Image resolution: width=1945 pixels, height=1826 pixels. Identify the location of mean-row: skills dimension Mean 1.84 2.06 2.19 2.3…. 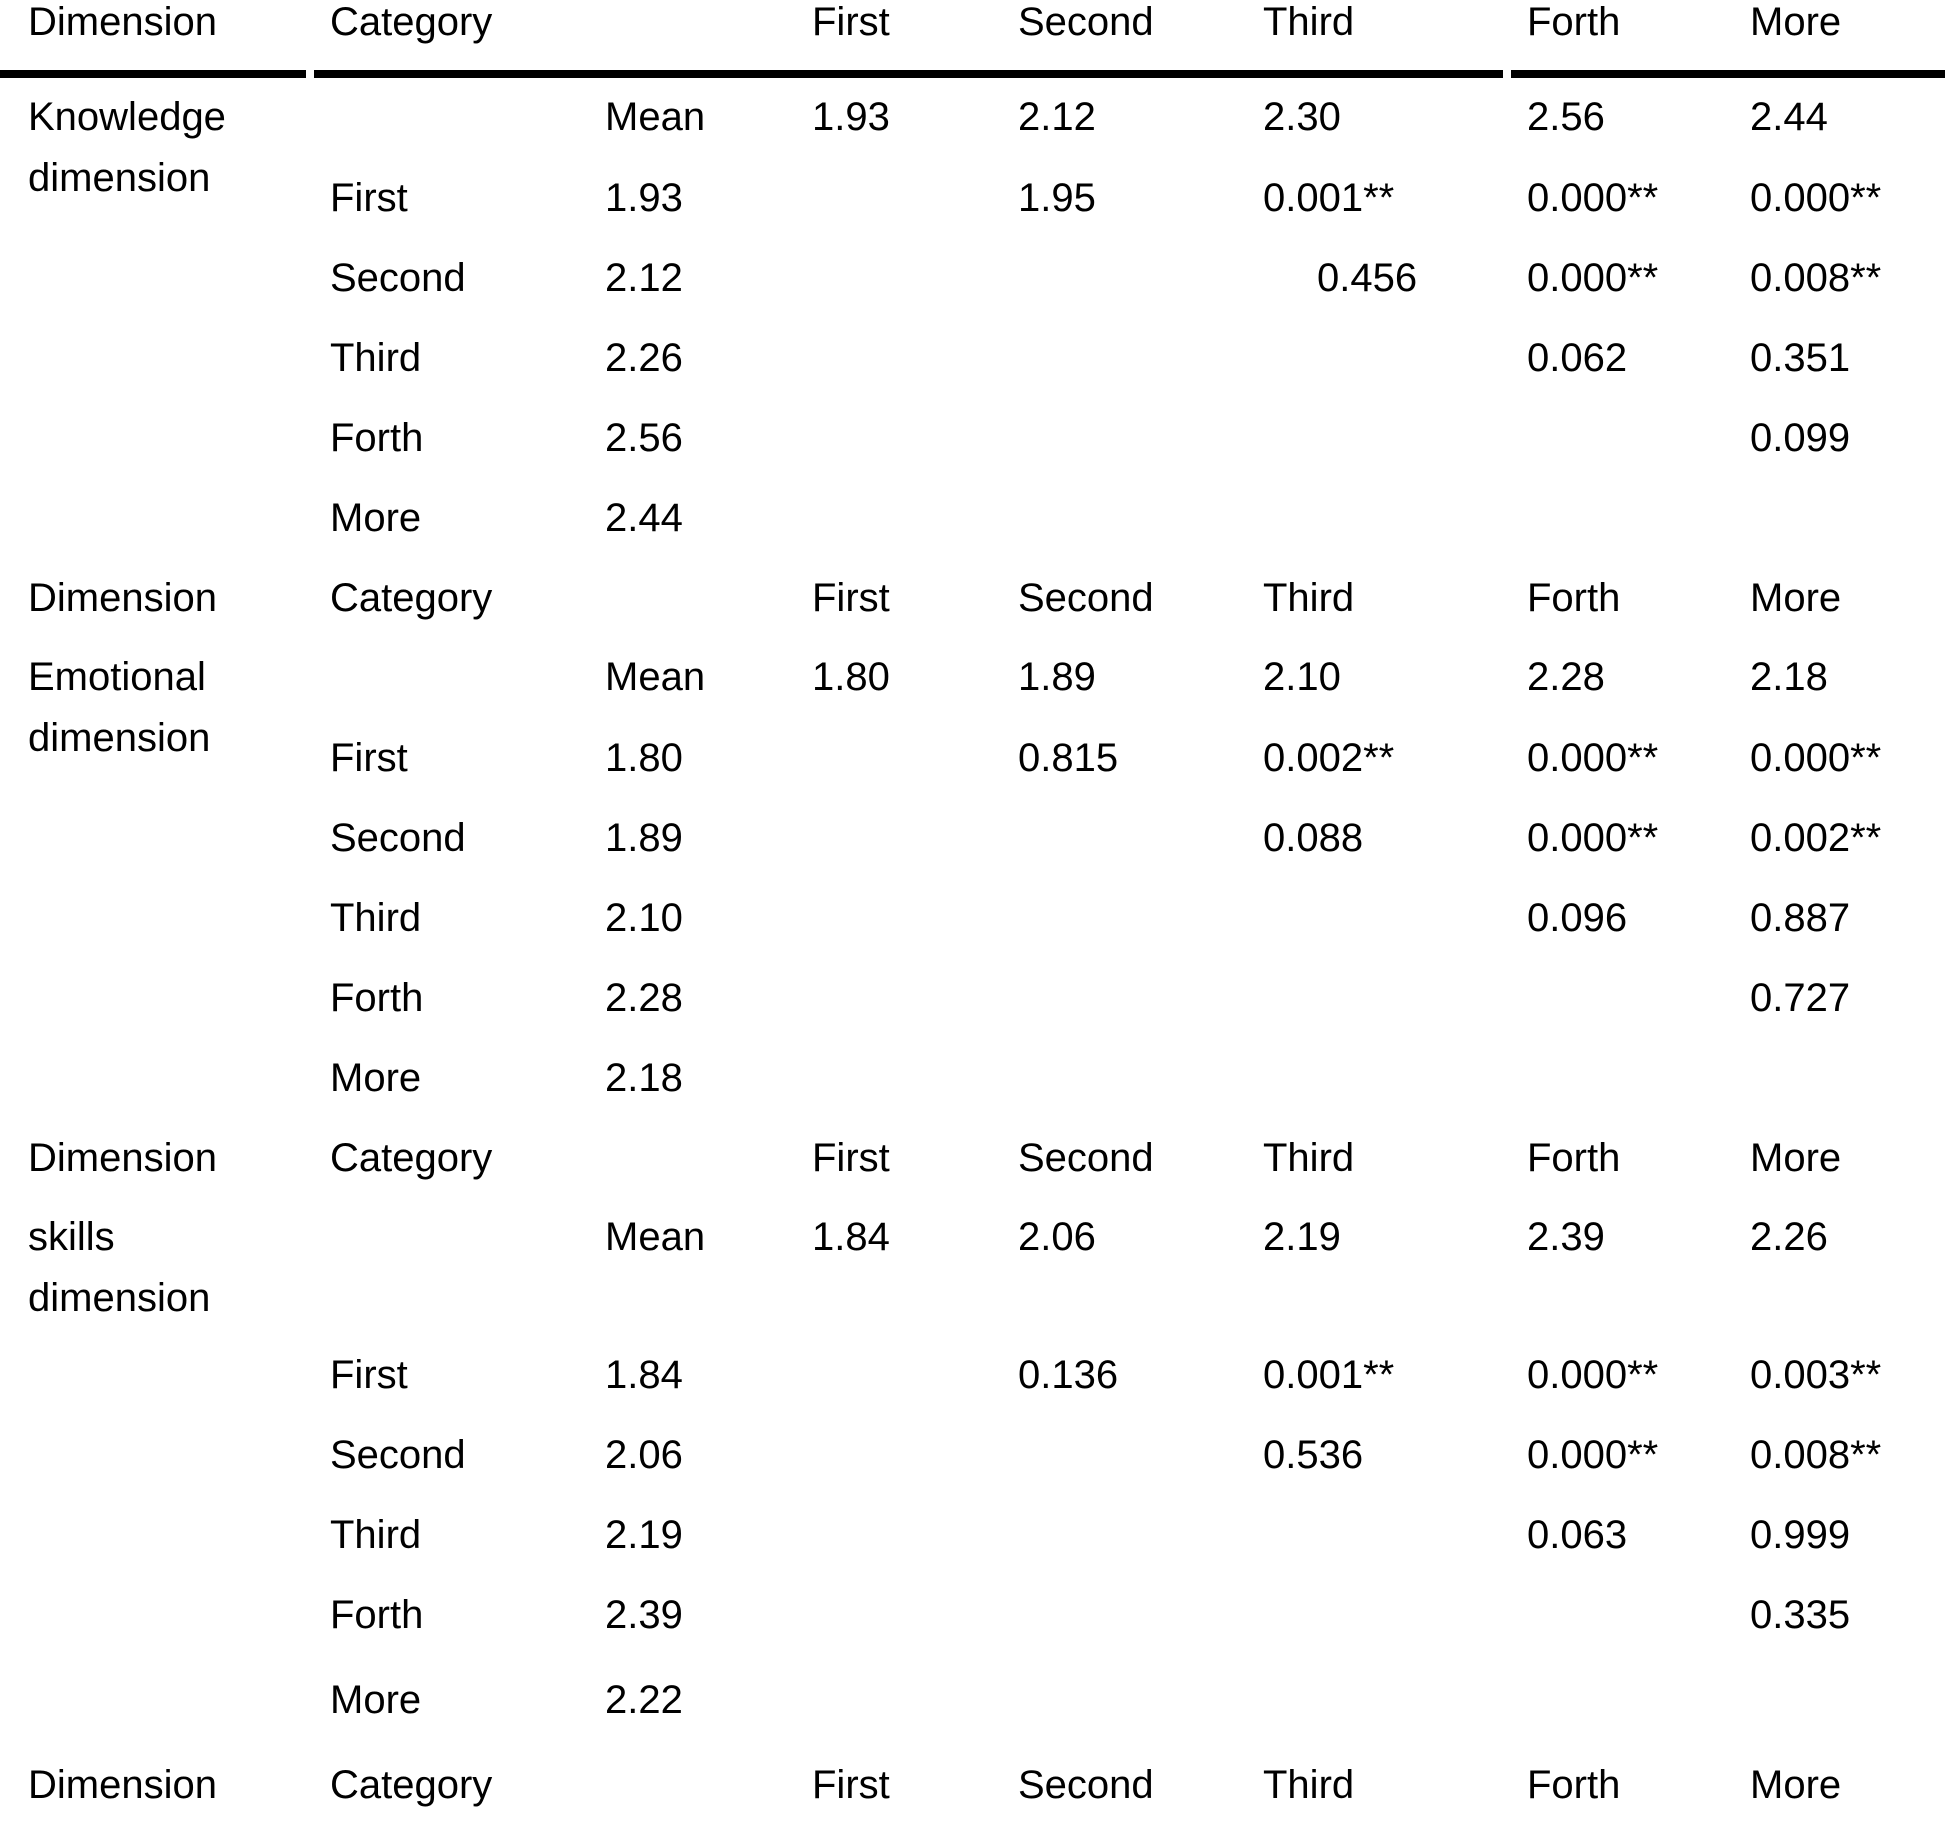
(972, 1266).